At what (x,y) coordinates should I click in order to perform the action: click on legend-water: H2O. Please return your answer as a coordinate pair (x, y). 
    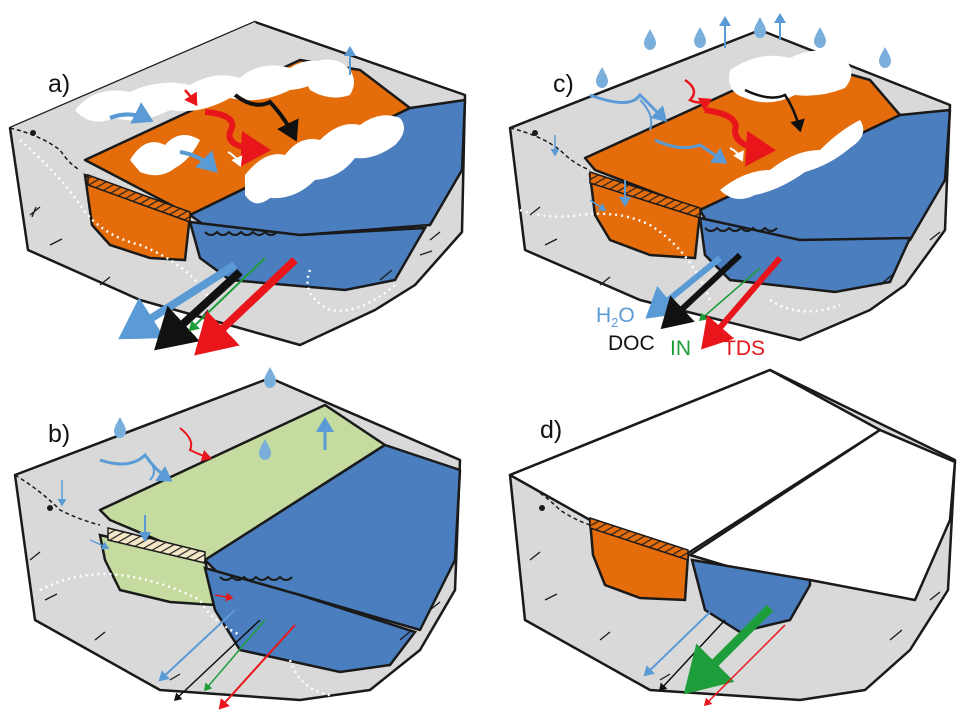
    Looking at the image, I should click on (615, 317).